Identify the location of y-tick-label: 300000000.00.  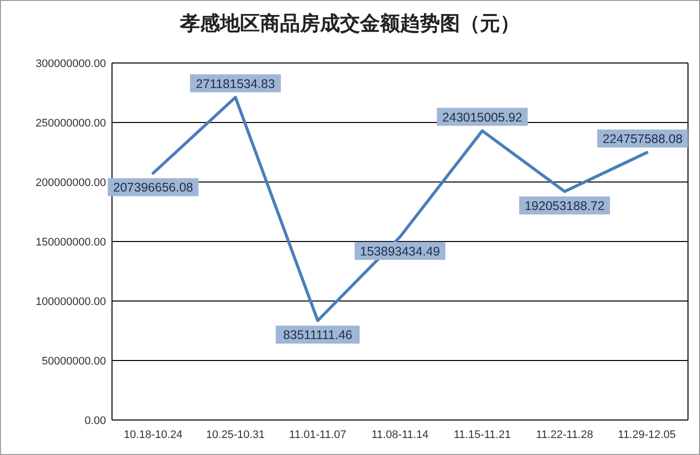
(71, 64).